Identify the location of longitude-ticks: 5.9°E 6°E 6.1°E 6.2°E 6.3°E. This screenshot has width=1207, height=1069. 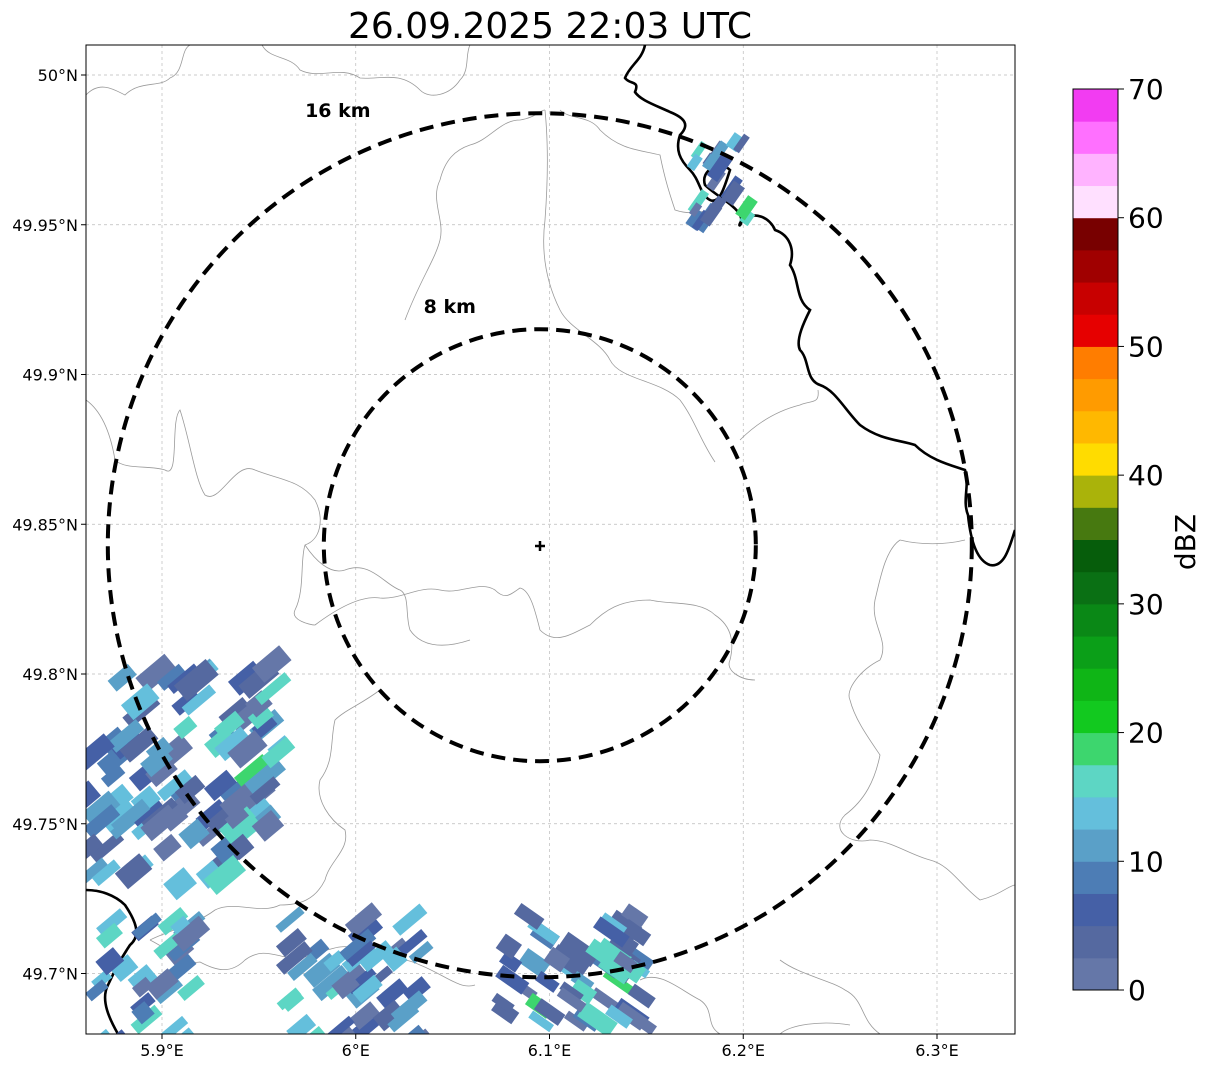
(549, 1047).